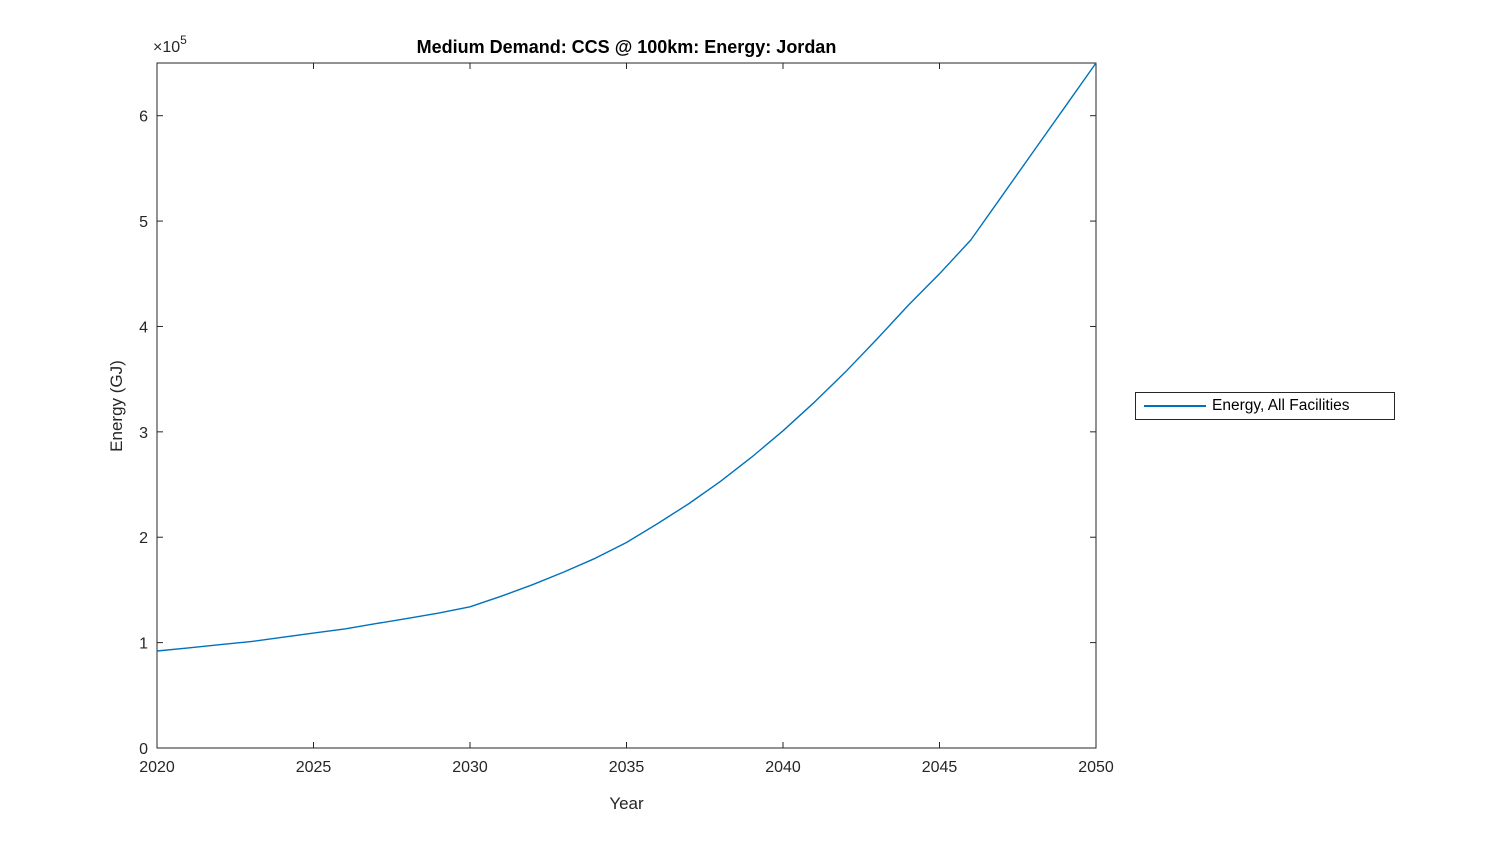  Describe the element at coordinates (1175, 406) in the screenshot. I see `legend-line-sample-icon` at that location.